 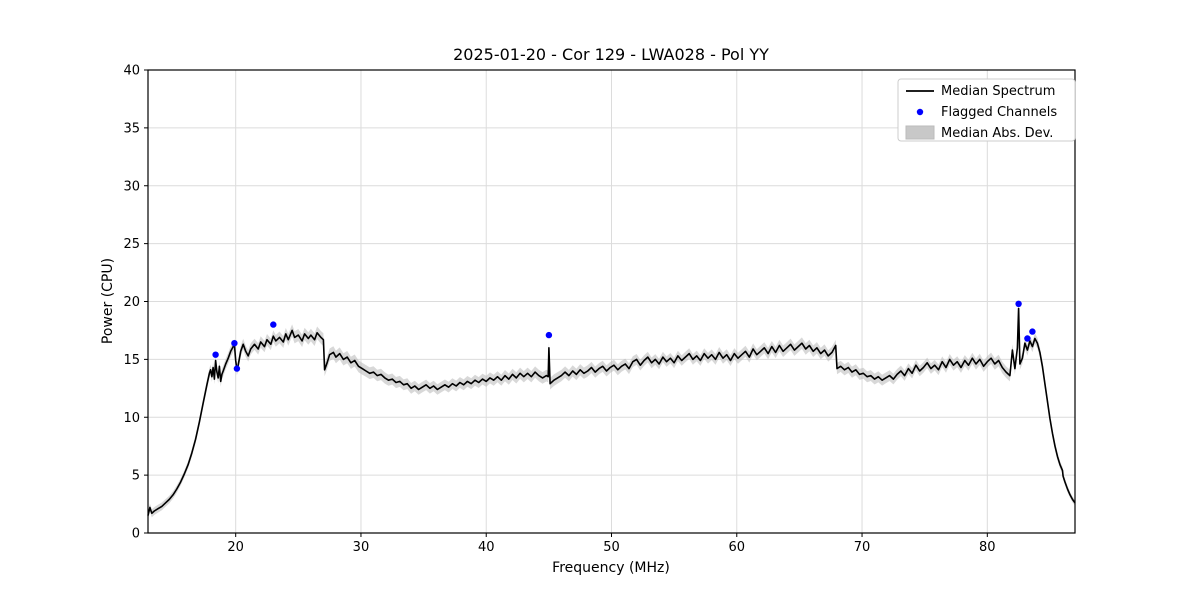 I want to click on x-axis-label: Frequency (MHz), so click(x=611, y=568).